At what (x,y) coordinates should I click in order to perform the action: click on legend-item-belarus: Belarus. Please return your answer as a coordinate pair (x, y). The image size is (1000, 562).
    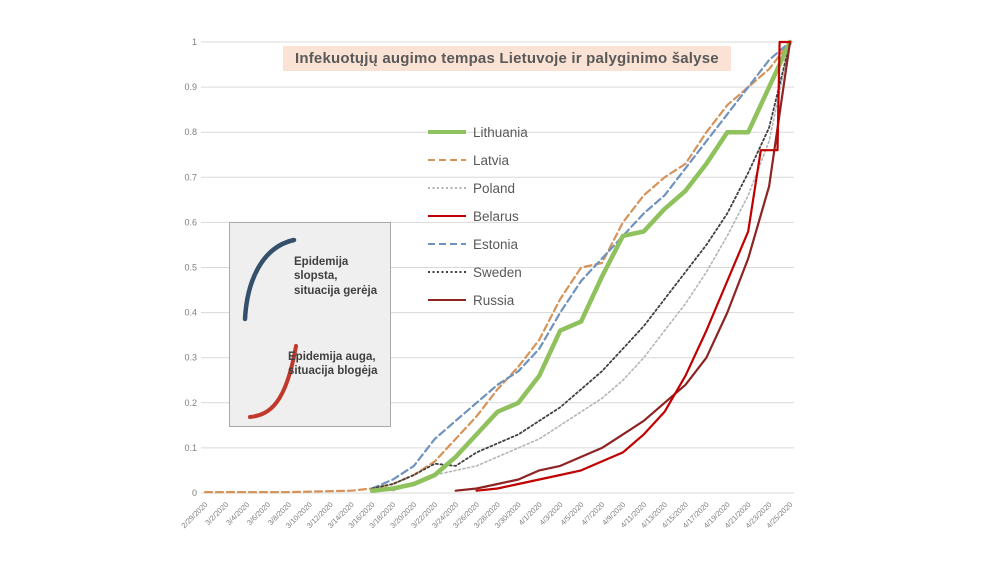
    Looking at the image, I should click on (478, 216).